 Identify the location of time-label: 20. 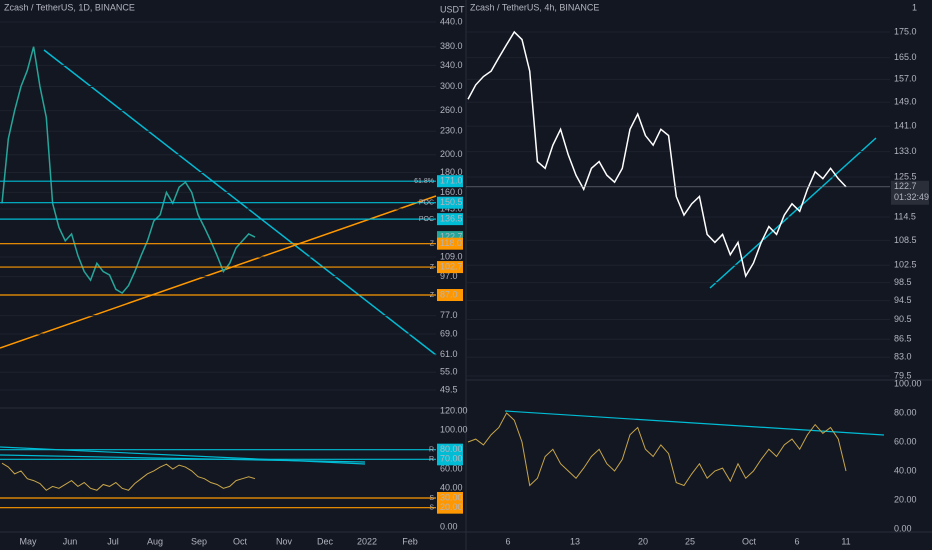
(643, 541).